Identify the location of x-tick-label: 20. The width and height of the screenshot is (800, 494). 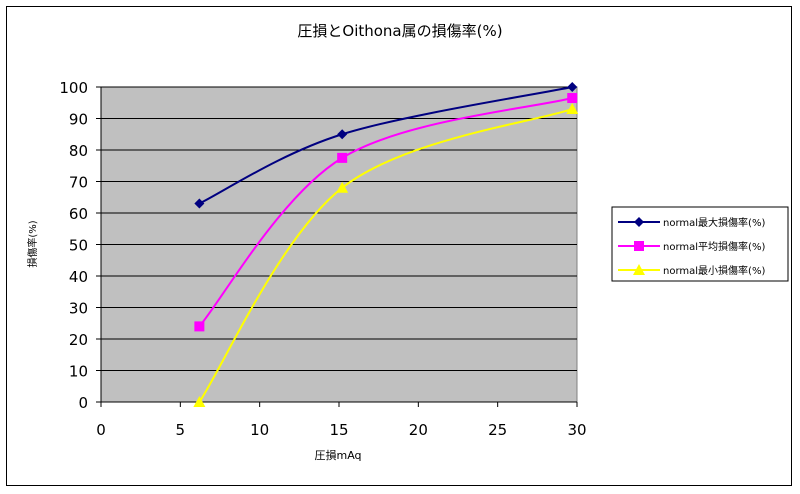
(418, 430).